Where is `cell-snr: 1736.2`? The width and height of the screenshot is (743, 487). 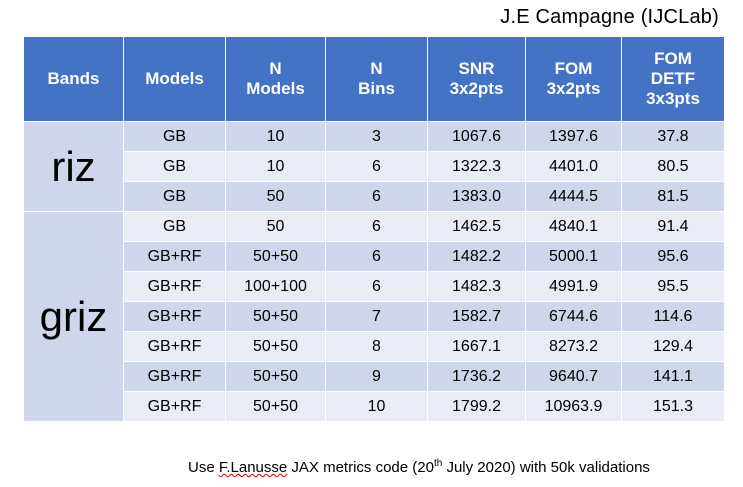
cell-snr: 1736.2 is located at coordinates (476, 376).